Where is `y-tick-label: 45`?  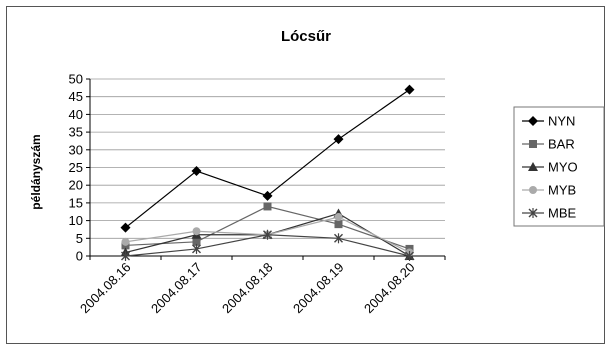
y-tick-label: 45 is located at coordinates (76, 96).